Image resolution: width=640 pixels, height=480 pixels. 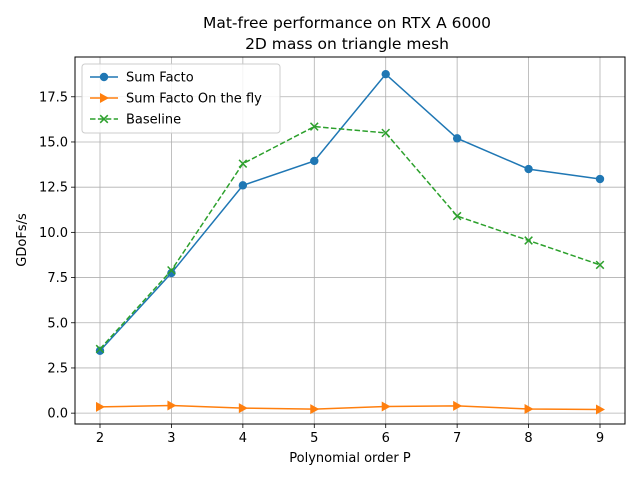 I want to click on chart-subtitle: 2D mass on triangle mesh, so click(x=347, y=44).